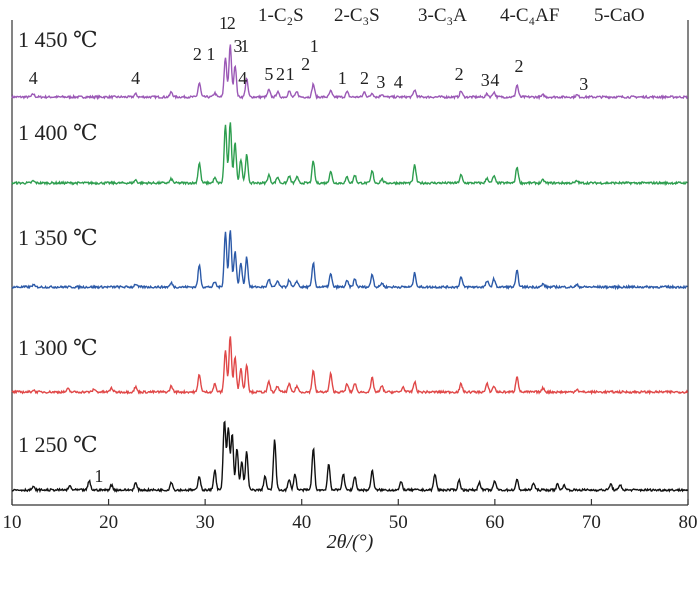 This screenshot has height=589, width=700. I want to click on series-label: 1 300 ℃, so click(58, 347).